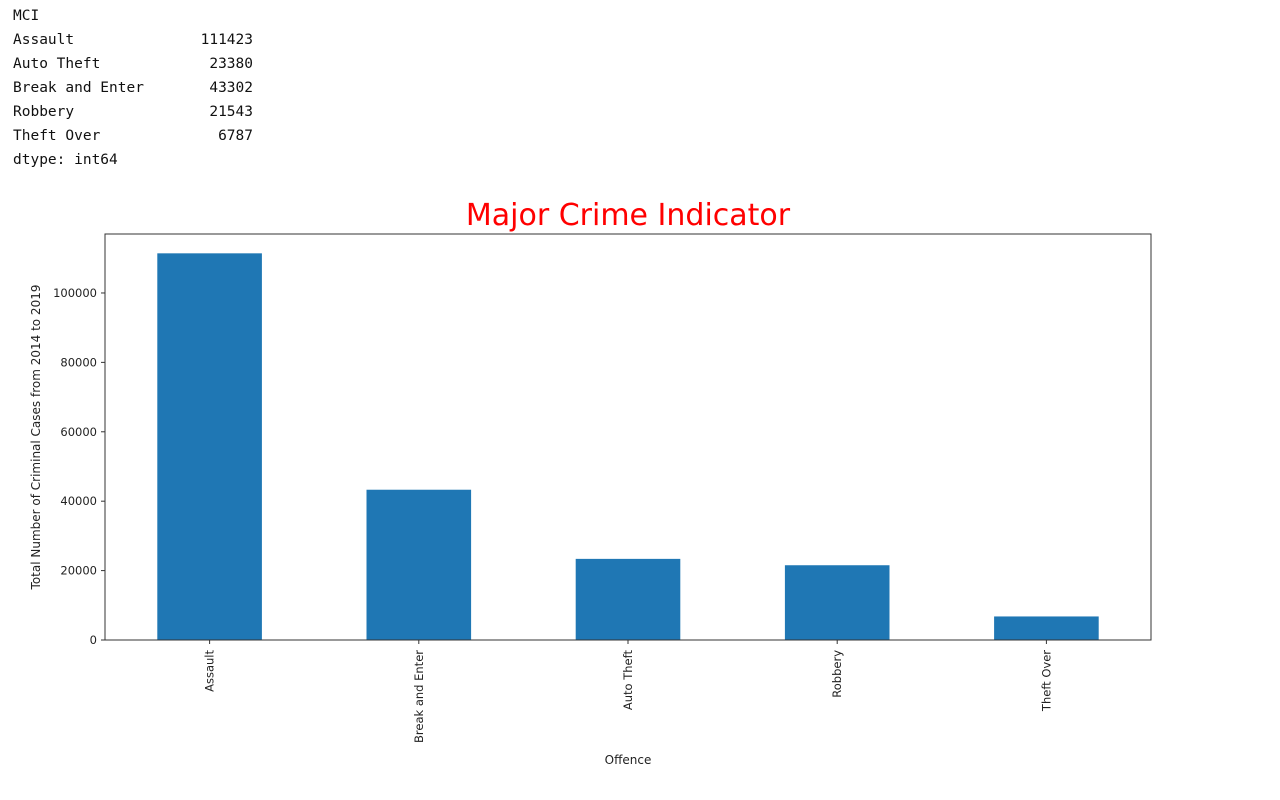 The image size is (1280, 800). Describe the element at coordinates (226, 40) in the screenshot. I see `series-row-value: 111423` at that location.